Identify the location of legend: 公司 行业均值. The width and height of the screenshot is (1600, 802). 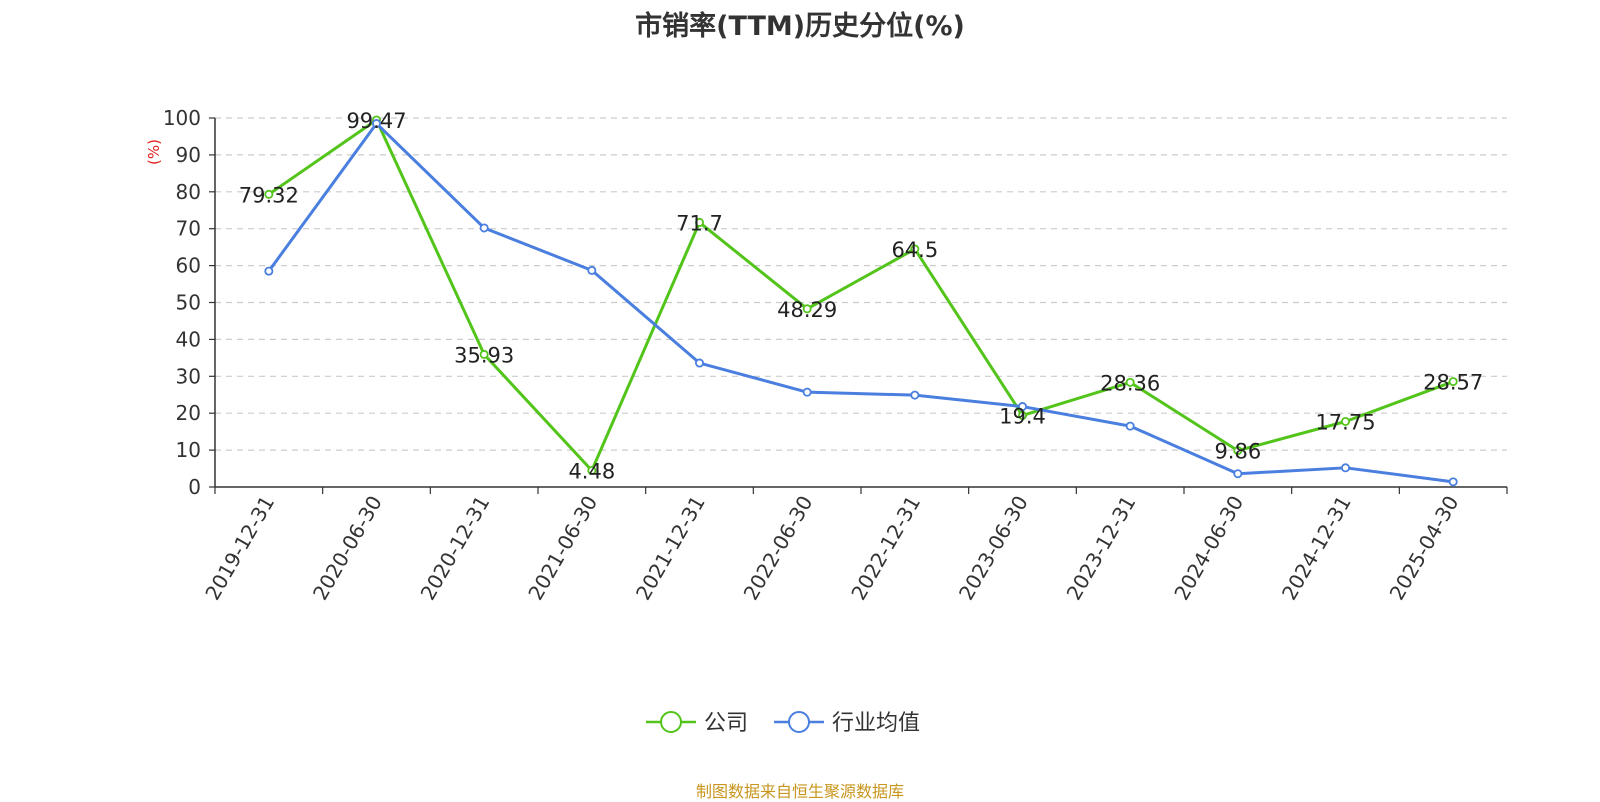
(783, 723).